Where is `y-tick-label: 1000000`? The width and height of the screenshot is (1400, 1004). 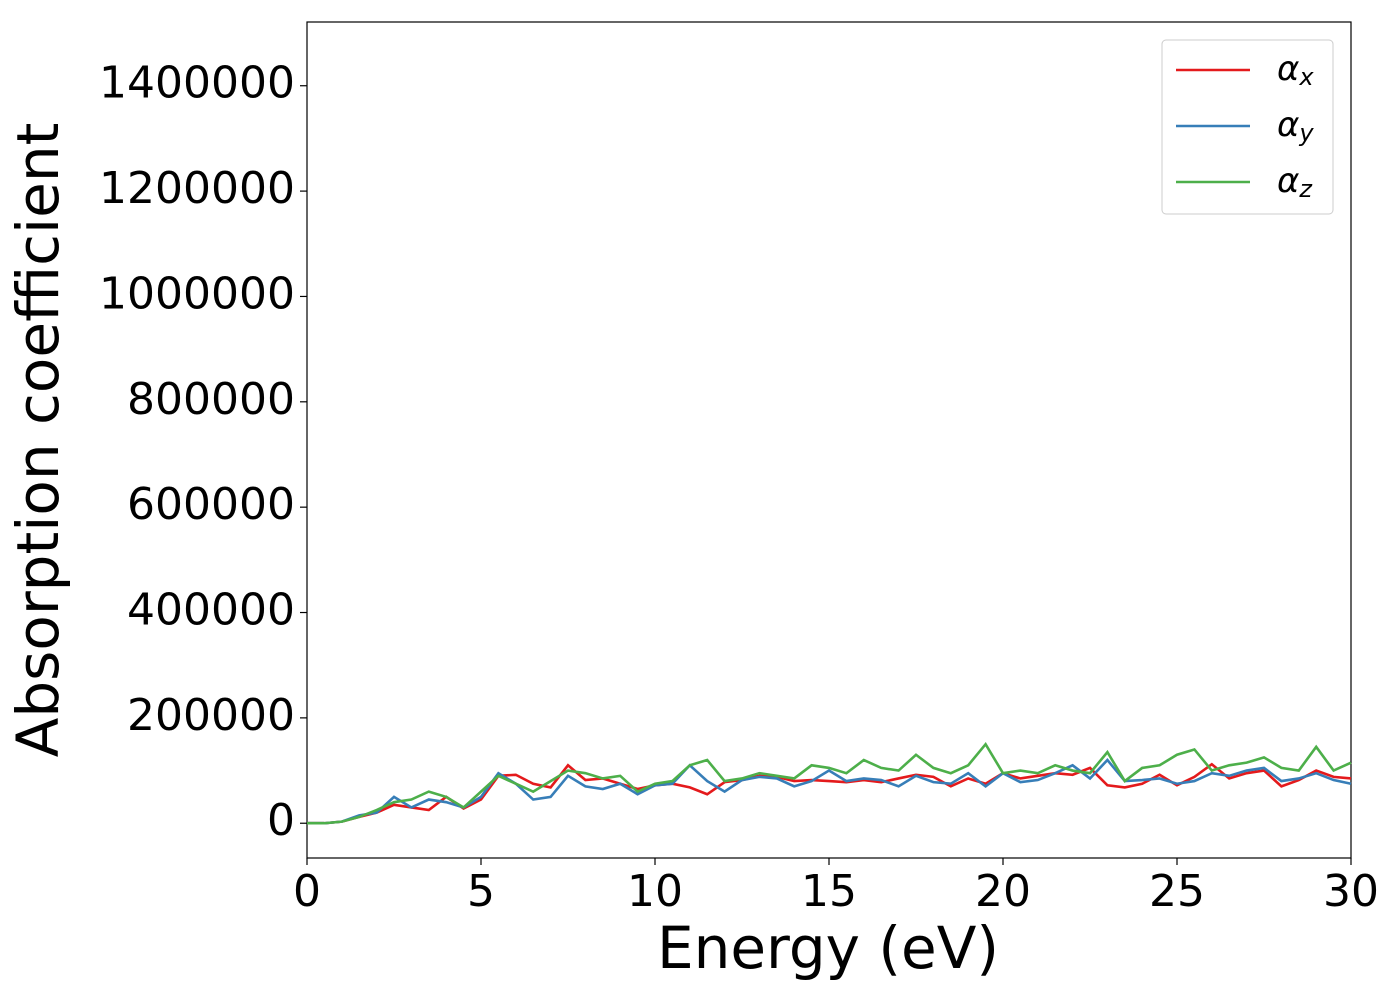 y-tick-label: 1000000 is located at coordinates (197, 293).